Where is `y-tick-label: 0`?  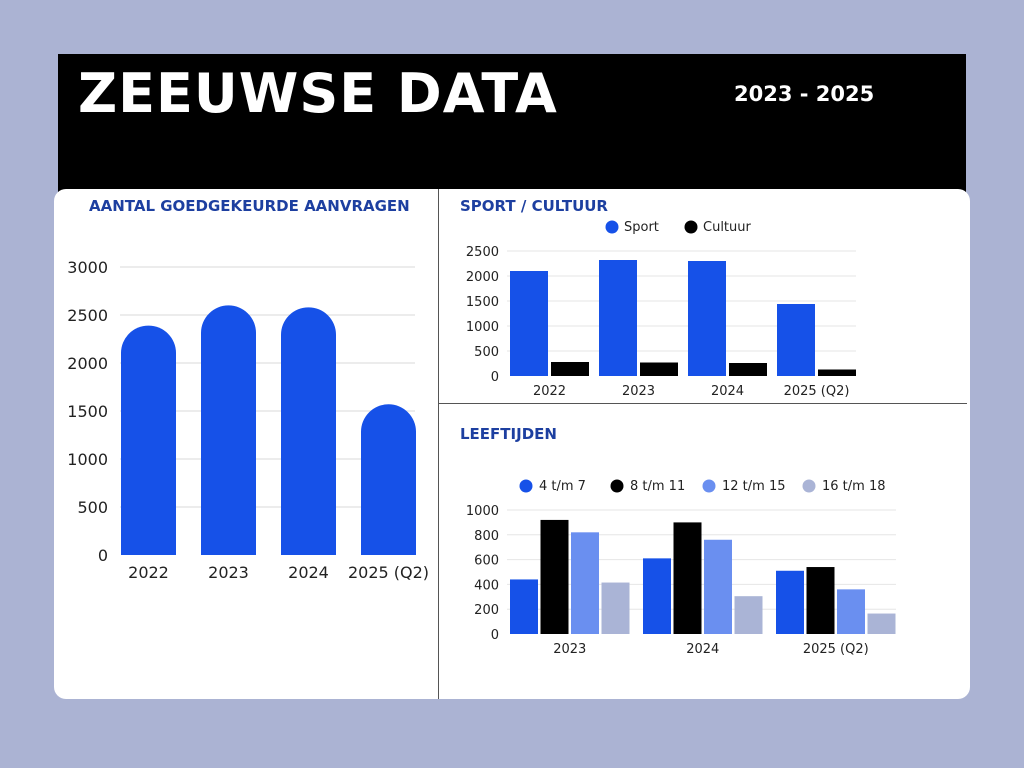
y-tick-label: 0 is located at coordinates (103, 555).